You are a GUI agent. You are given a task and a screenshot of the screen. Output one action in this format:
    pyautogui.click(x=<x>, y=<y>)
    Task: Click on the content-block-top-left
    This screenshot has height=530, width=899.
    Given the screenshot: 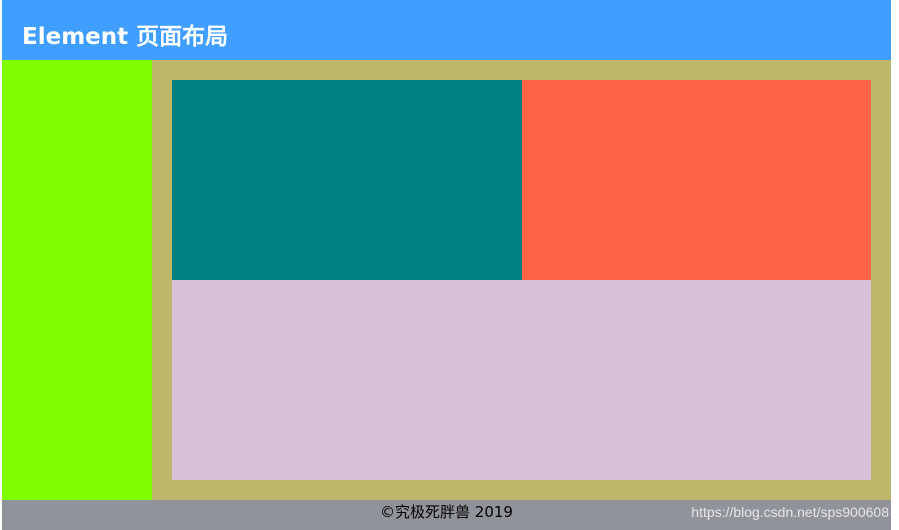 What is the action you would take?
    pyautogui.click(x=347, y=180)
    